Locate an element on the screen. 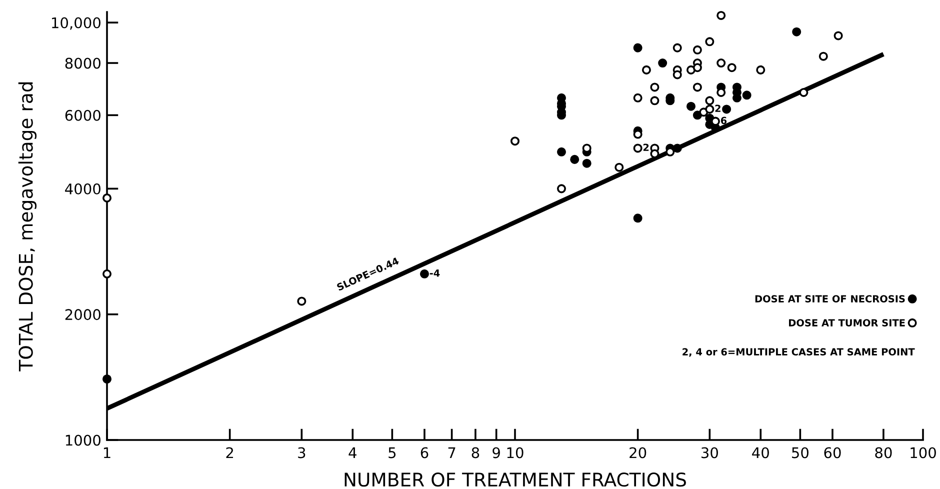  legend-label: DOSE AT TUMOR SITE is located at coordinates (847, 322).